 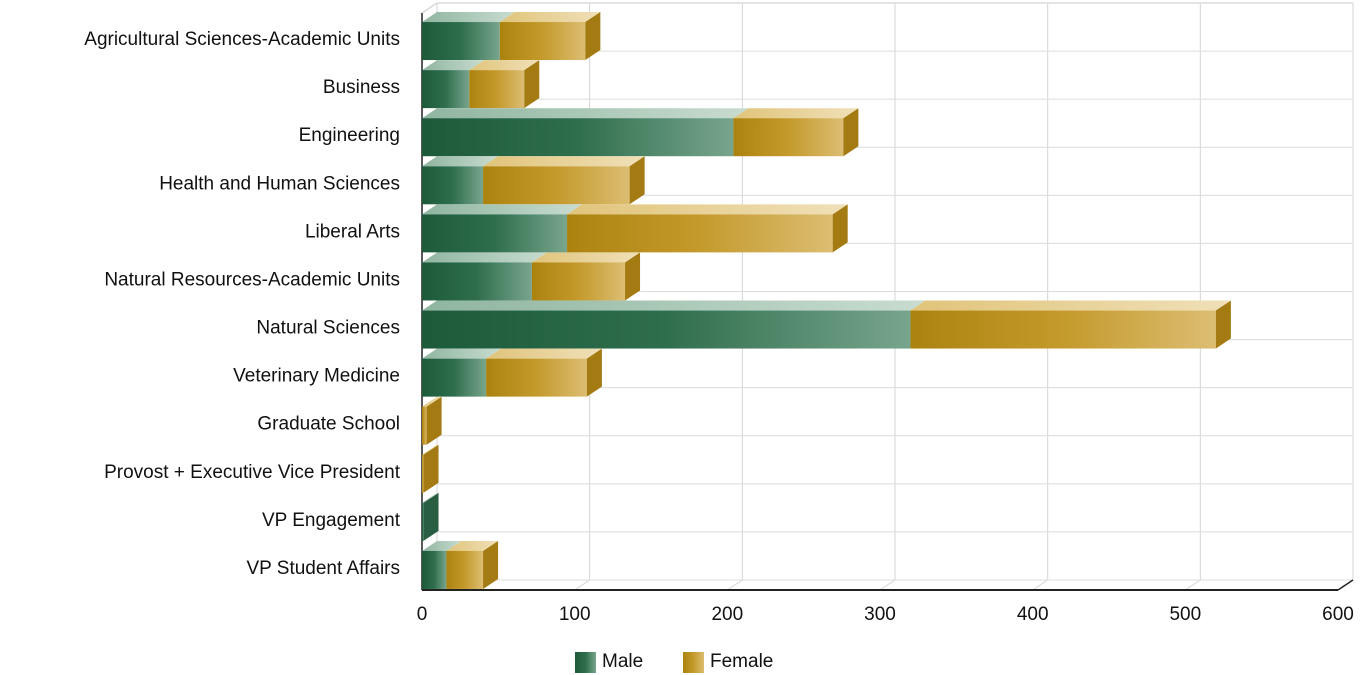 What do you see at coordinates (252, 279) in the screenshot?
I see `category-label: Natural Resources-Academic Units` at bounding box center [252, 279].